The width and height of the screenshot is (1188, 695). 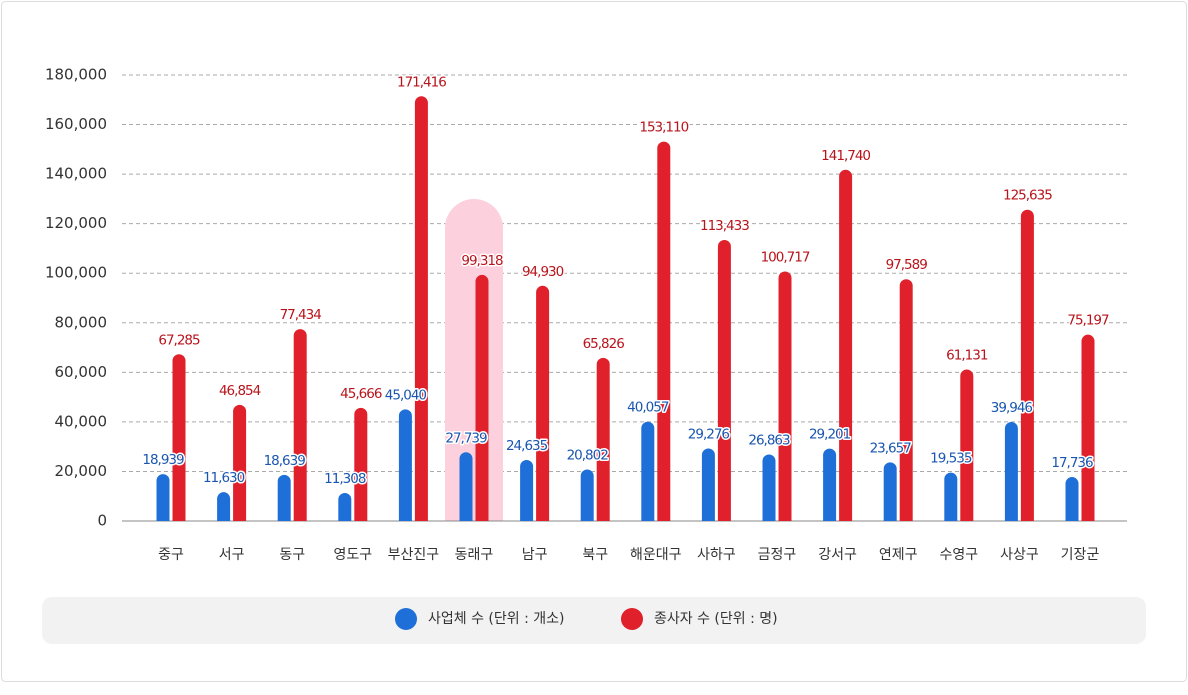 I want to click on legend-label: 사업체 수 (단위 : 개소), so click(x=496, y=619).